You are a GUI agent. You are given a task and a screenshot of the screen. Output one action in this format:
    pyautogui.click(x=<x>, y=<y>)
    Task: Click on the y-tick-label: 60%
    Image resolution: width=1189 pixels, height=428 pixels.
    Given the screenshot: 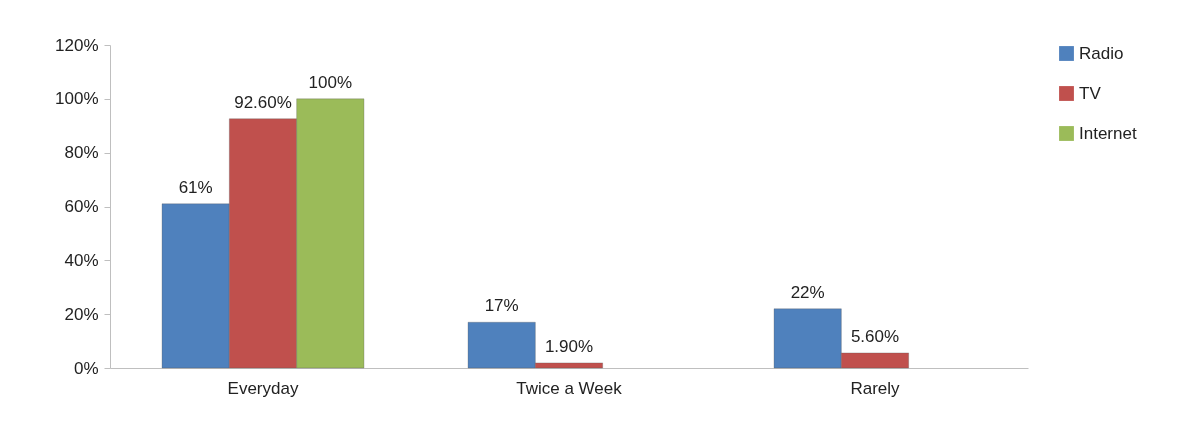 What is the action you would take?
    pyautogui.click(x=81, y=206)
    